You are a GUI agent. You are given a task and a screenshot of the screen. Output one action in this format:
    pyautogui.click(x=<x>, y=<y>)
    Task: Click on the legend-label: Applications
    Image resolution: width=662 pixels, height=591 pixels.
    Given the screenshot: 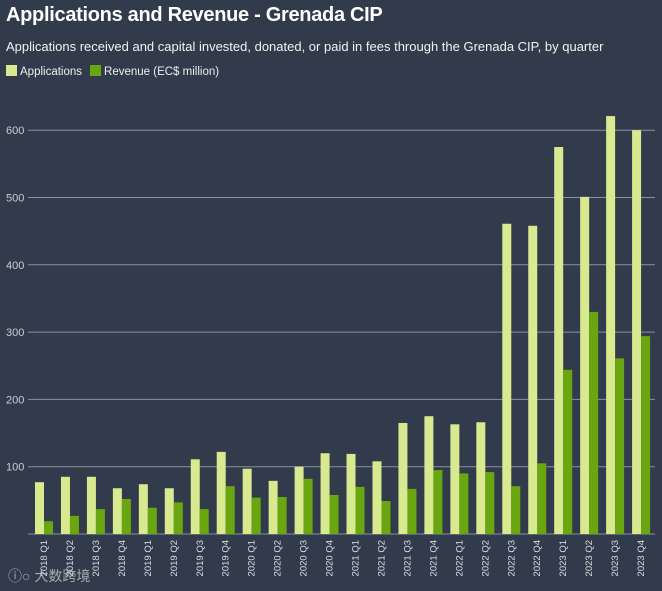 What is the action you would take?
    pyautogui.click(x=51, y=72)
    